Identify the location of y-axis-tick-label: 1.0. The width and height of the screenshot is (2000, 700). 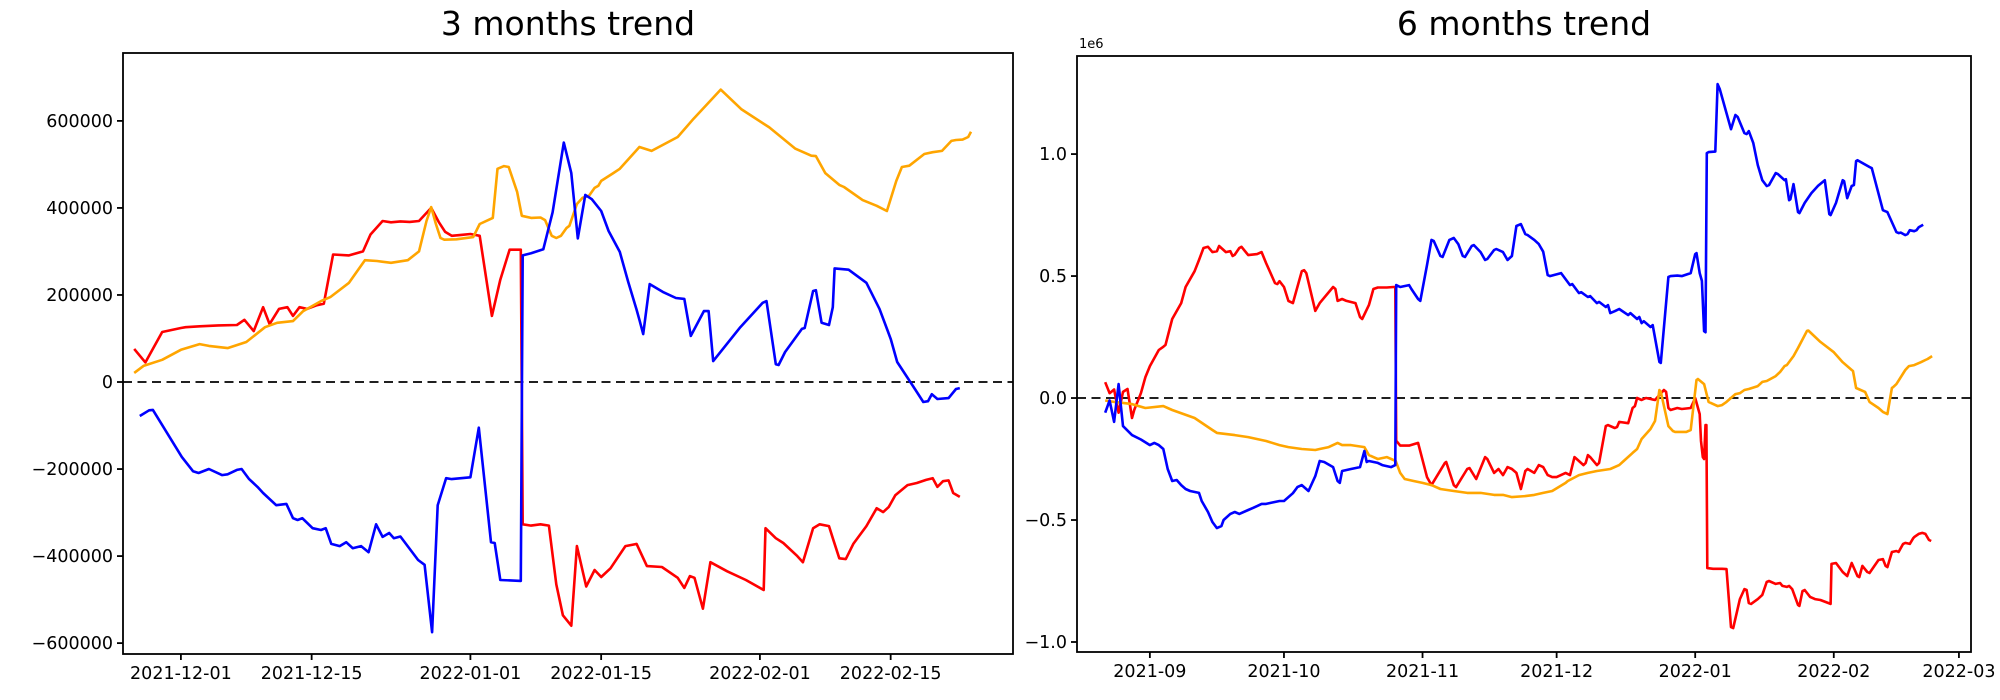
(1053, 155).